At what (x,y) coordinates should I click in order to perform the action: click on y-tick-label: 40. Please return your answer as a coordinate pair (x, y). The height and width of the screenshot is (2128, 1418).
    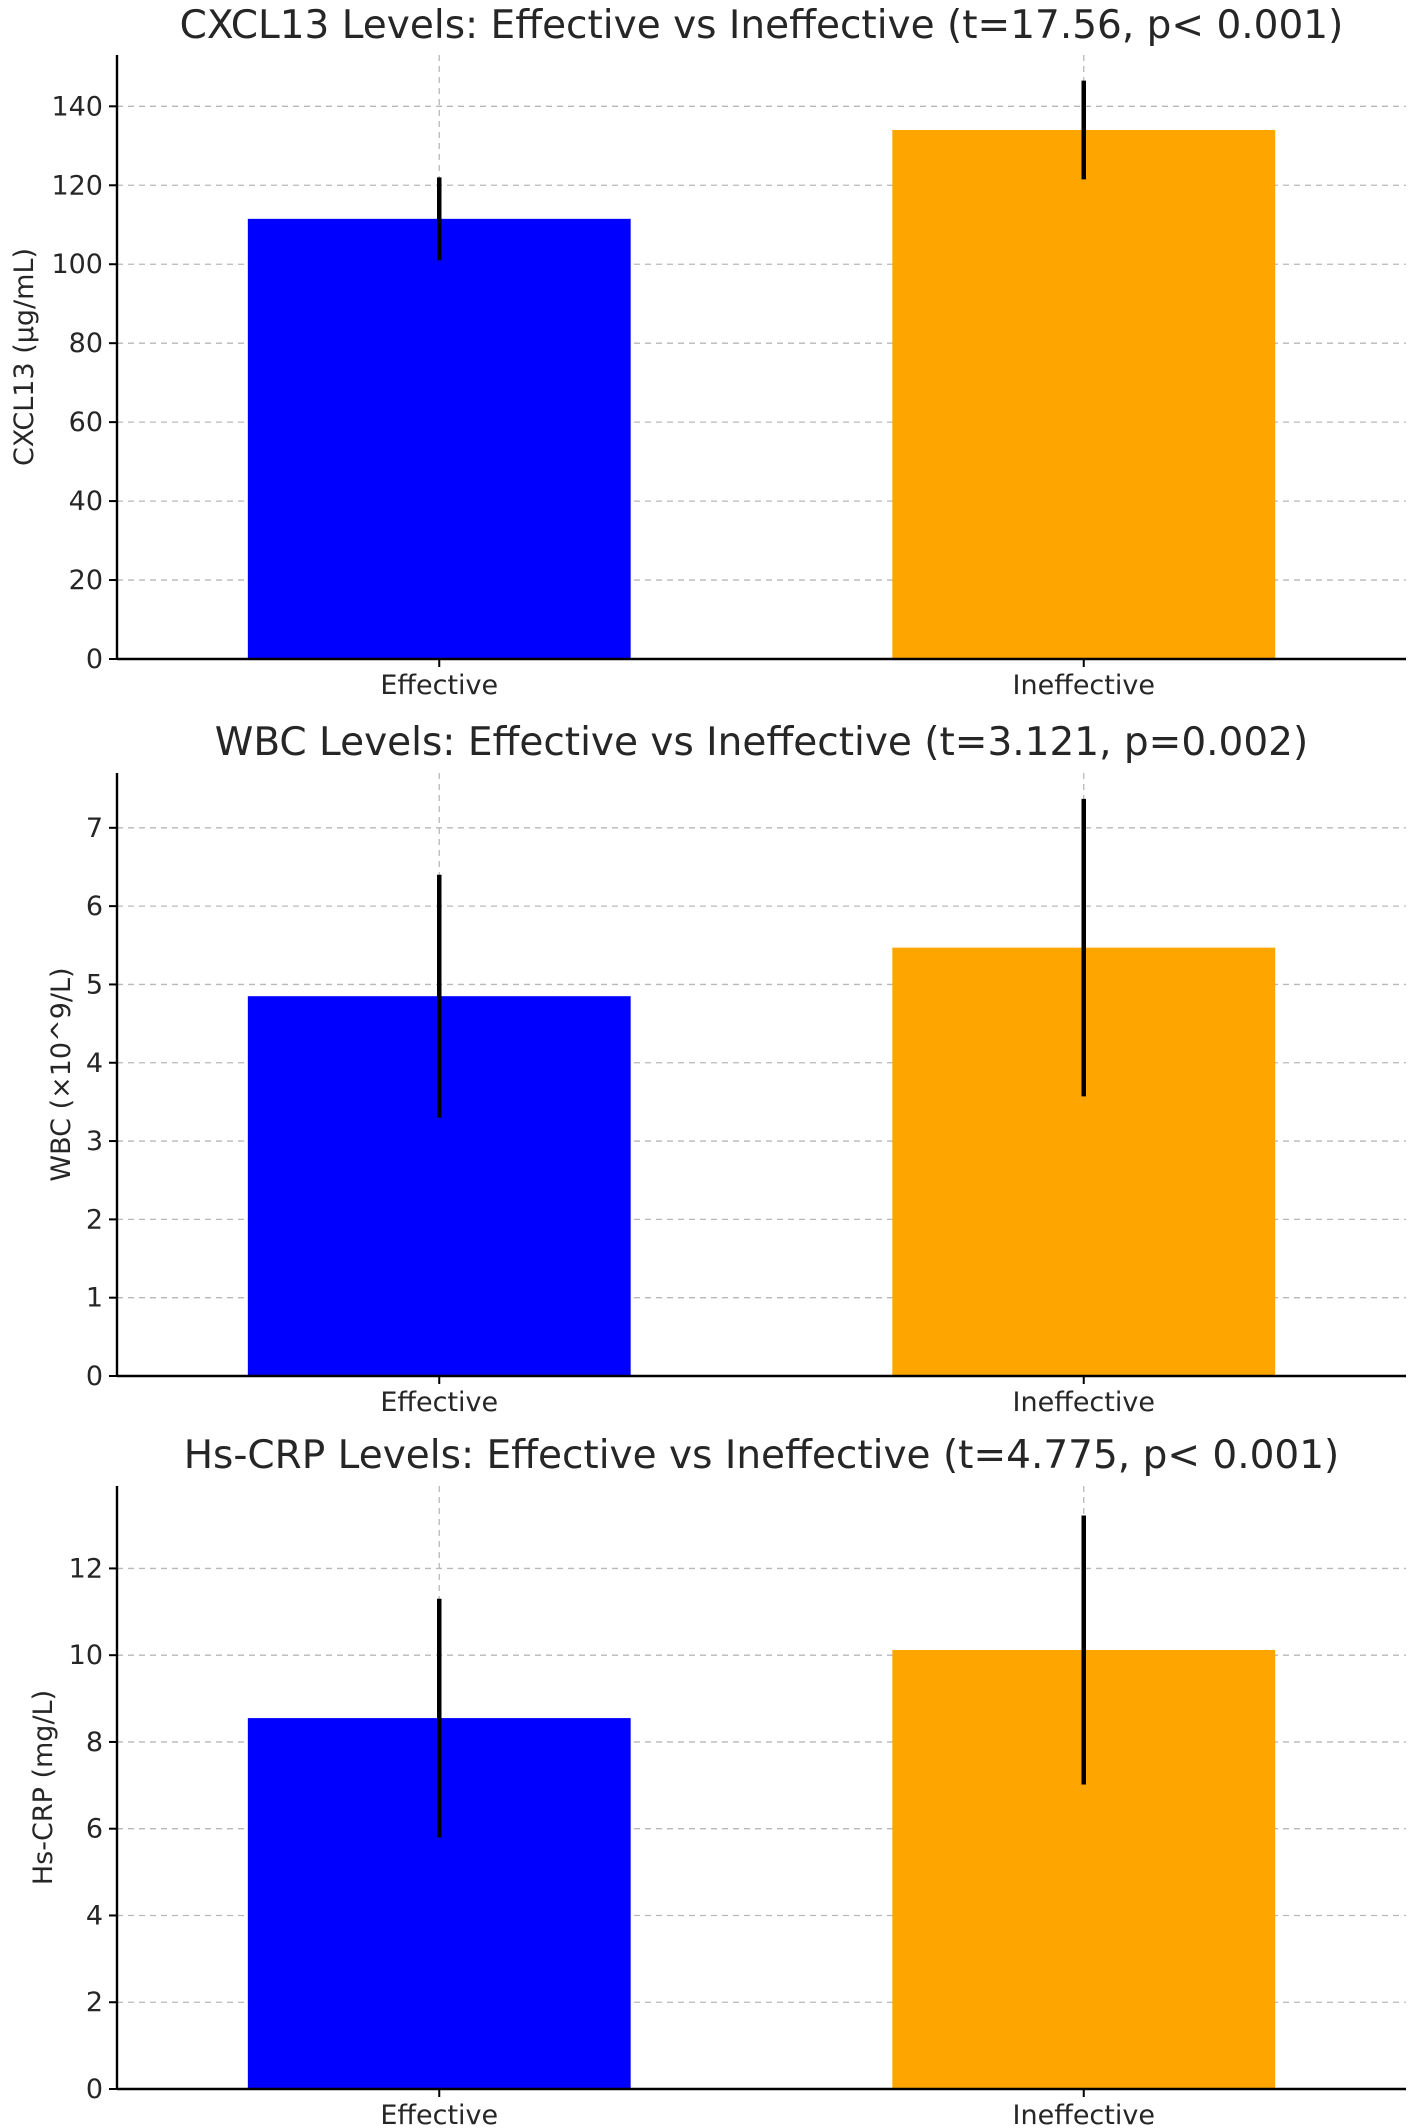
    Looking at the image, I should click on (86, 501).